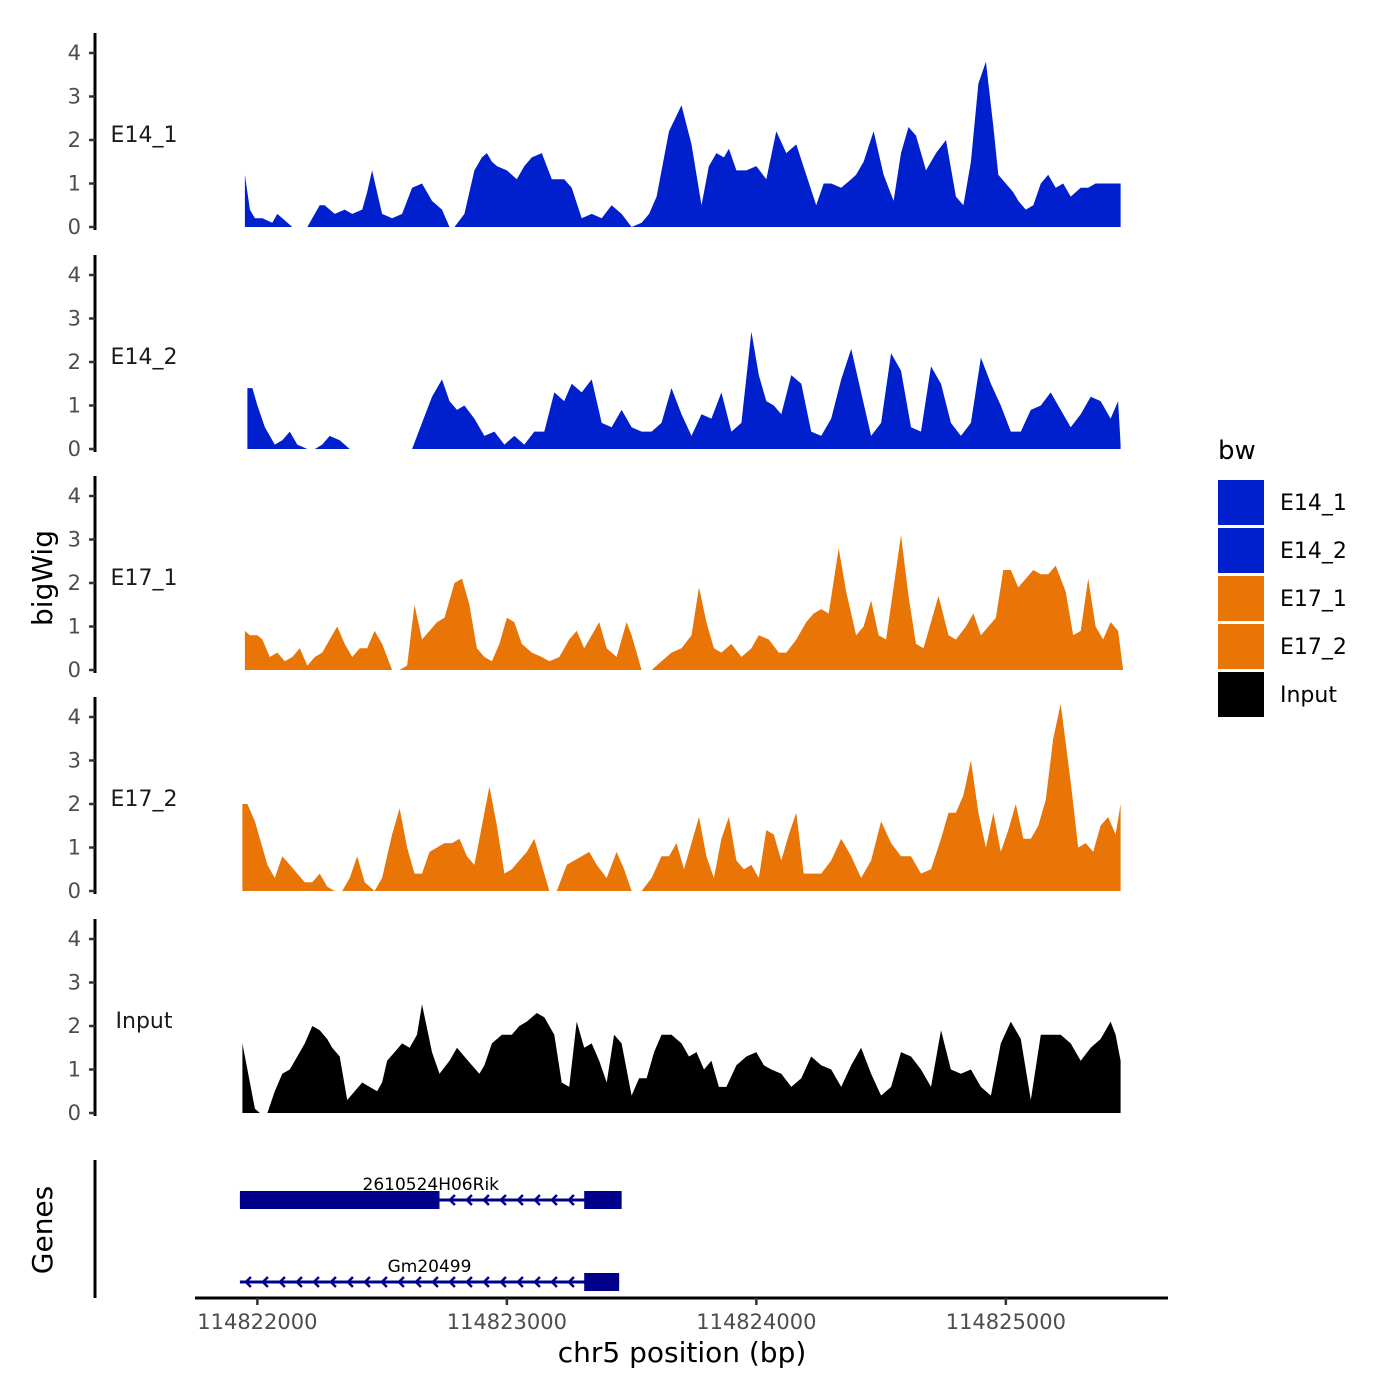 The image size is (1400, 1400). What do you see at coordinates (681, 1315) in the screenshot?
I see `x-axis: 114822000 114823000 114824000 114825000` at bounding box center [681, 1315].